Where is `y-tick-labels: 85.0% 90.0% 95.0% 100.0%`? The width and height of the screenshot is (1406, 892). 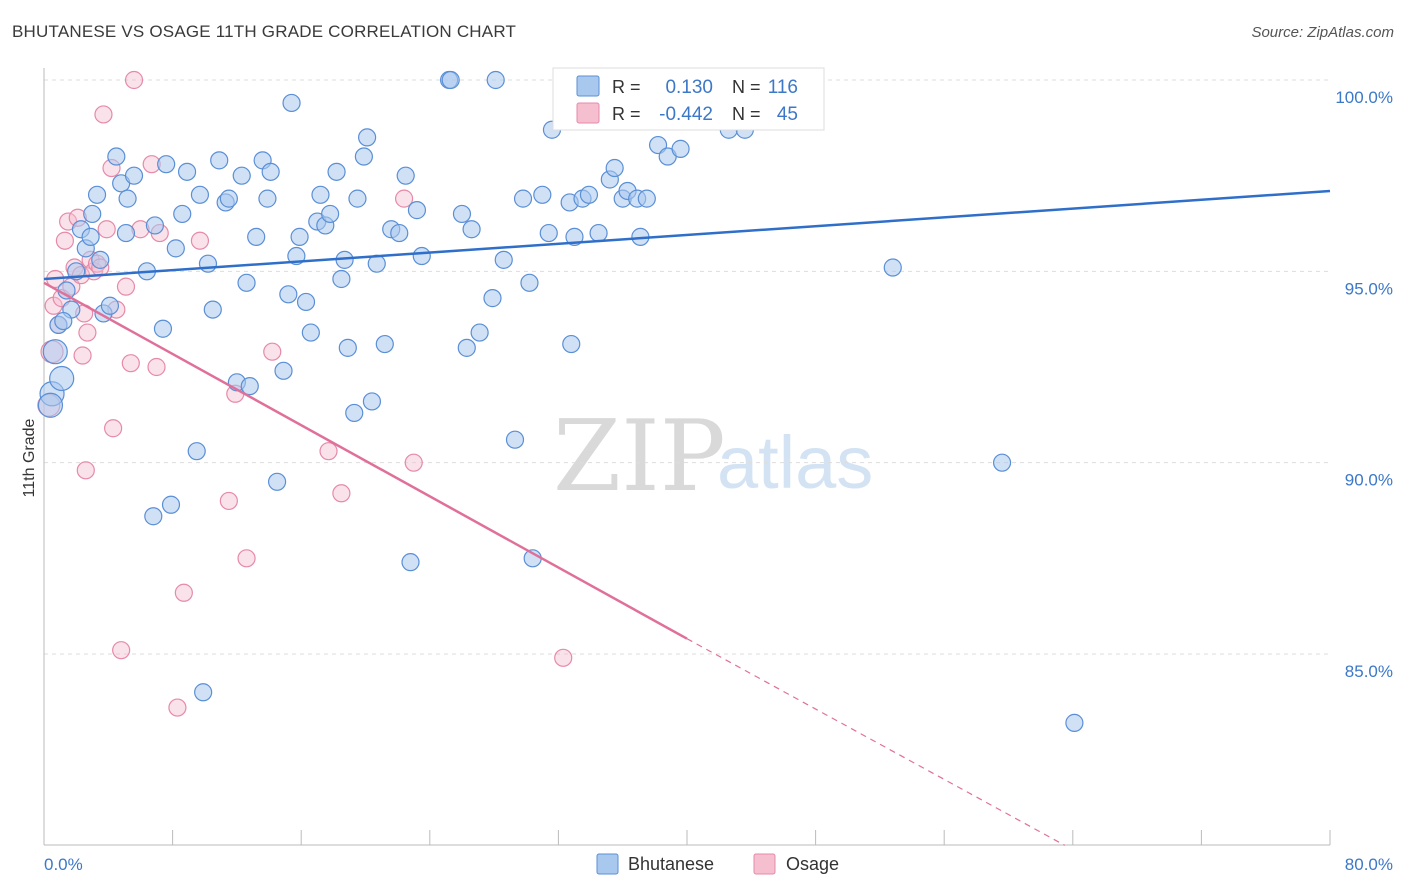 y-tick-labels: 85.0% 90.0% 95.0% 100.0% is located at coordinates (1364, 384).